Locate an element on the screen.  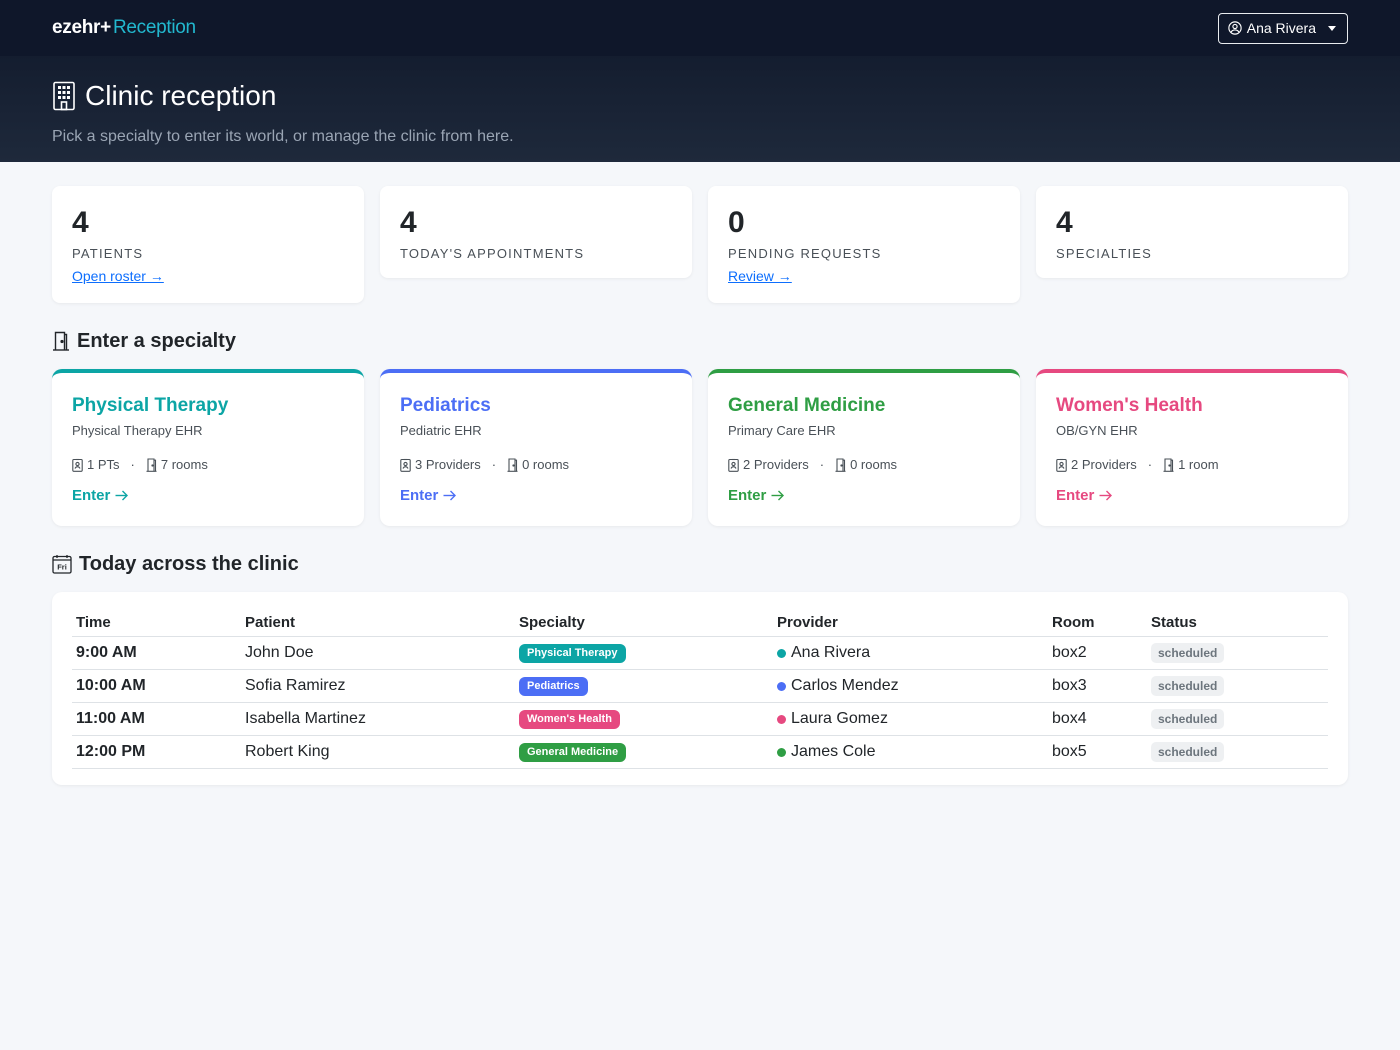
specialty-name: Physical Therapy is located at coordinates (150, 405).